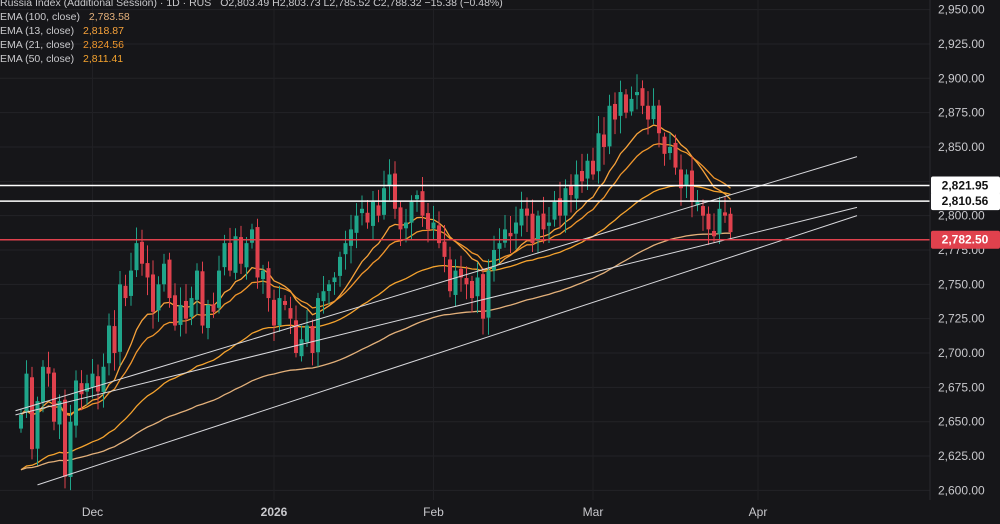 The height and width of the screenshot is (524, 1000). I want to click on y-tick-label: 2,675.00, so click(961, 387).